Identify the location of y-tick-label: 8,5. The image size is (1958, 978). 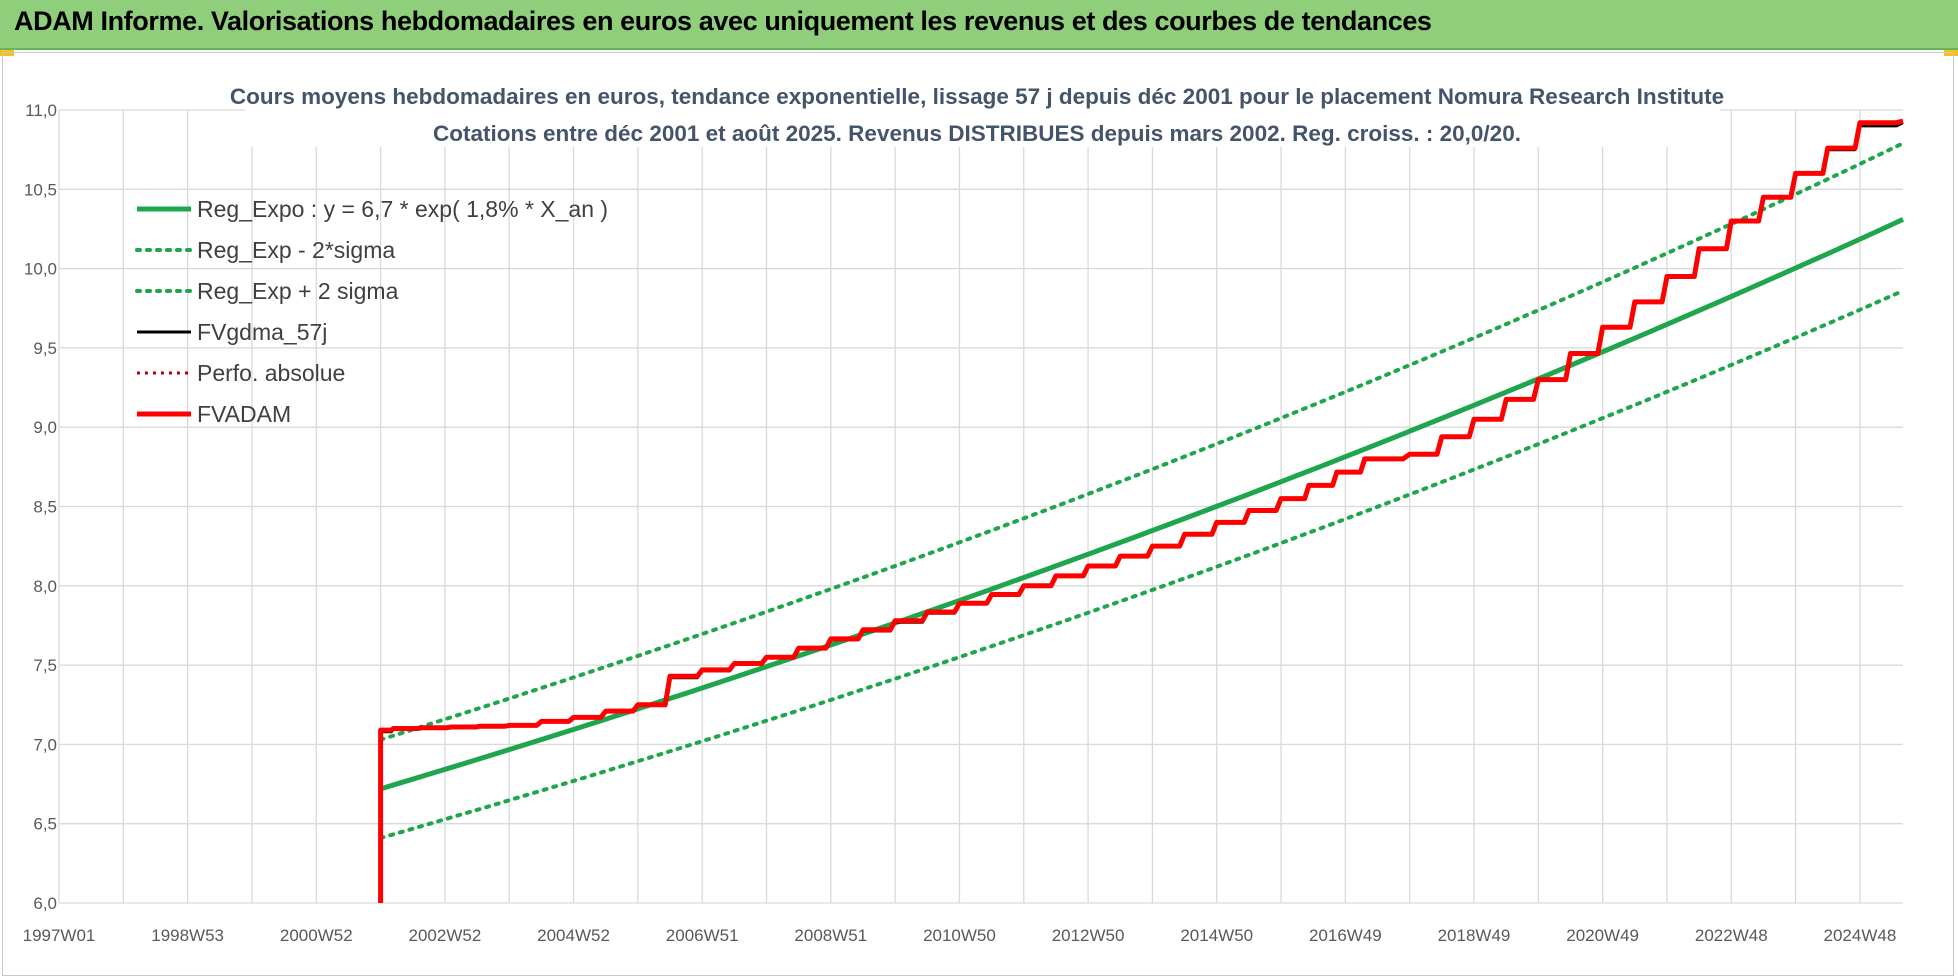
(45, 507).